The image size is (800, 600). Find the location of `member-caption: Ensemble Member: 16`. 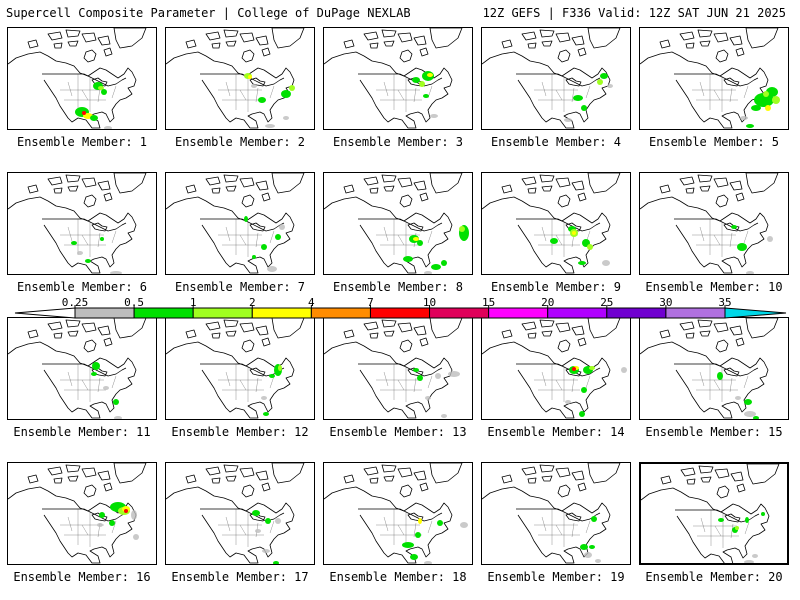

member-caption: Ensemble Member: 16 is located at coordinates (82, 577).